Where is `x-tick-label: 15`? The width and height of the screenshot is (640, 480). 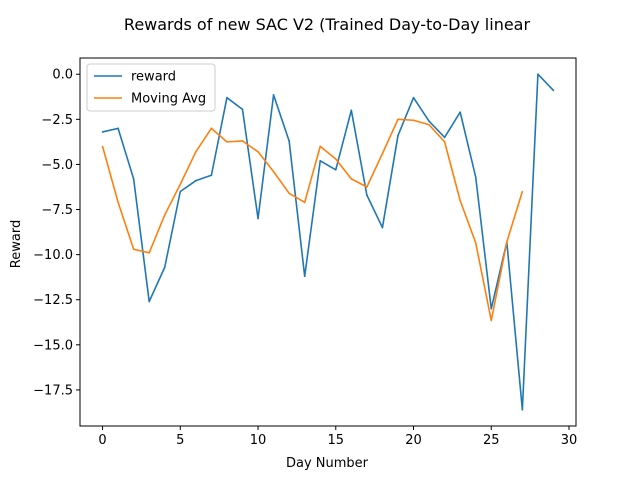 x-tick-label: 15 is located at coordinates (336, 440).